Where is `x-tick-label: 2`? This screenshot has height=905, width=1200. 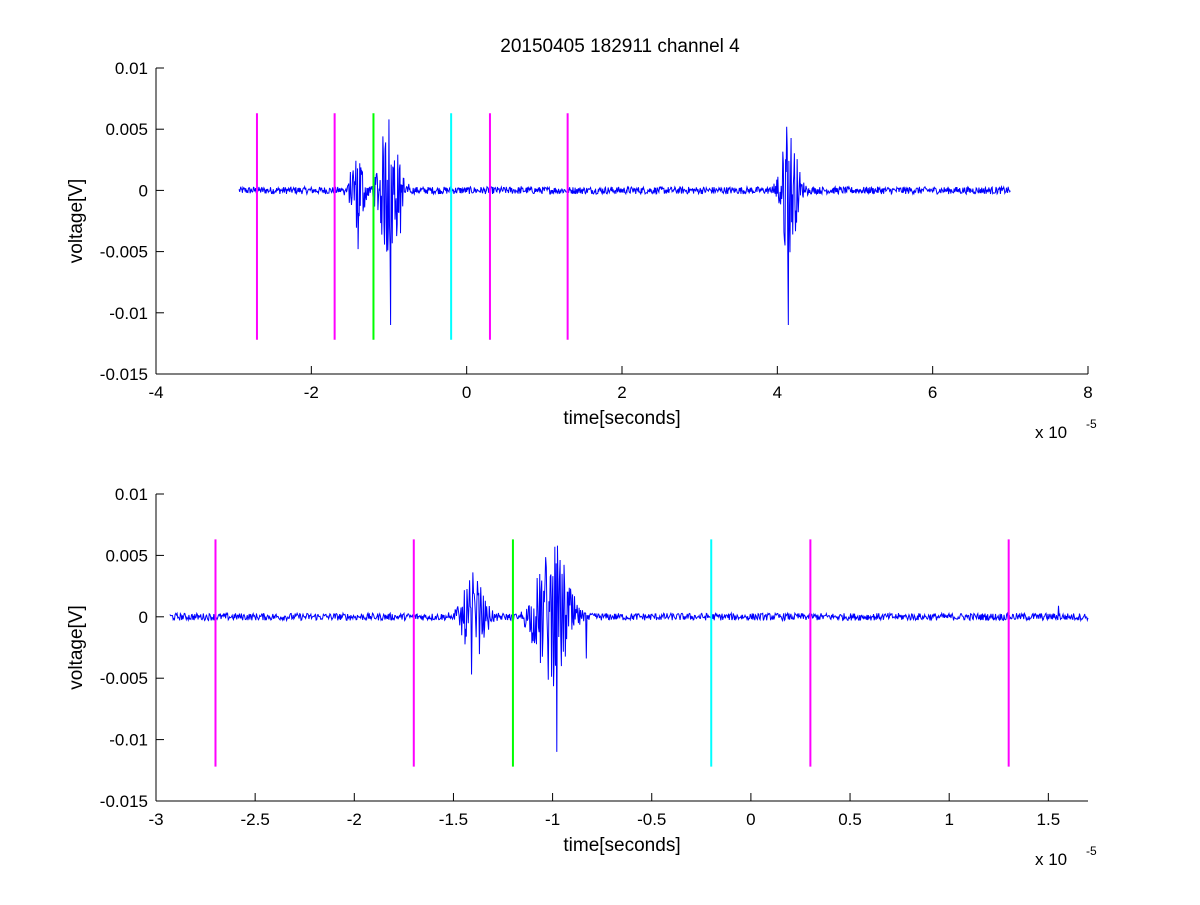 x-tick-label: 2 is located at coordinates (621, 392).